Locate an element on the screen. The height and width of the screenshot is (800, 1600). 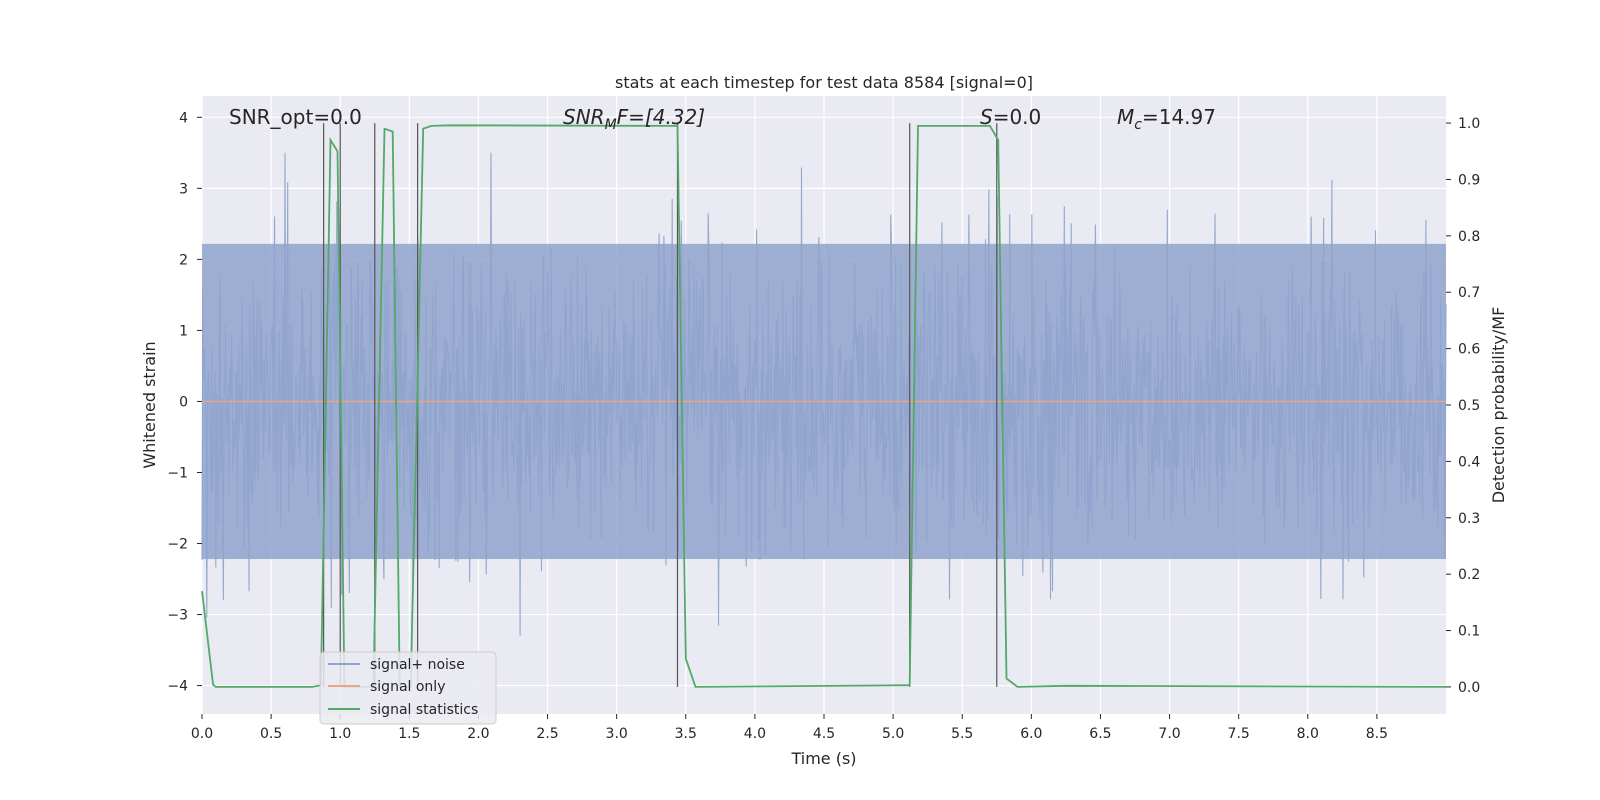
annotation-snr-mf: SNRMF=[4.32] is located at coordinates (634, 119).